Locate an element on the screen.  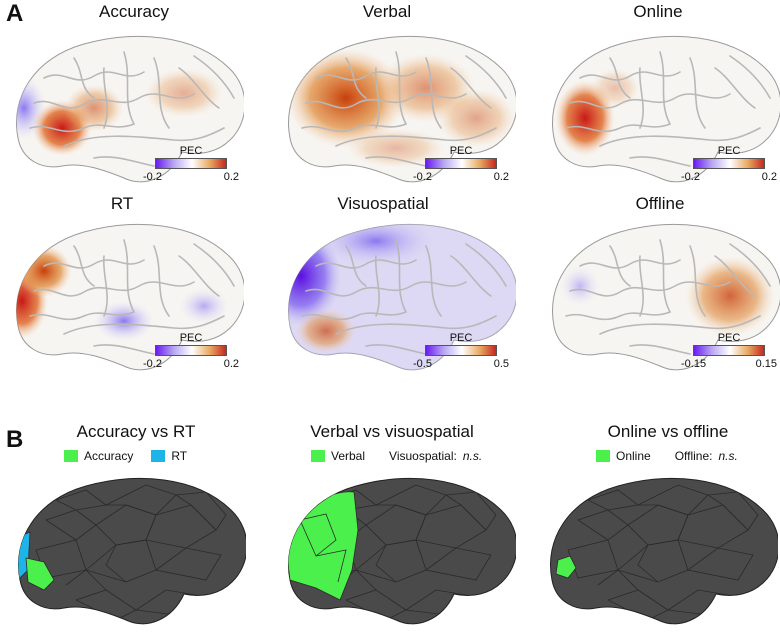
colorbar-max: 0.15 is located at coordinates (766, 364).